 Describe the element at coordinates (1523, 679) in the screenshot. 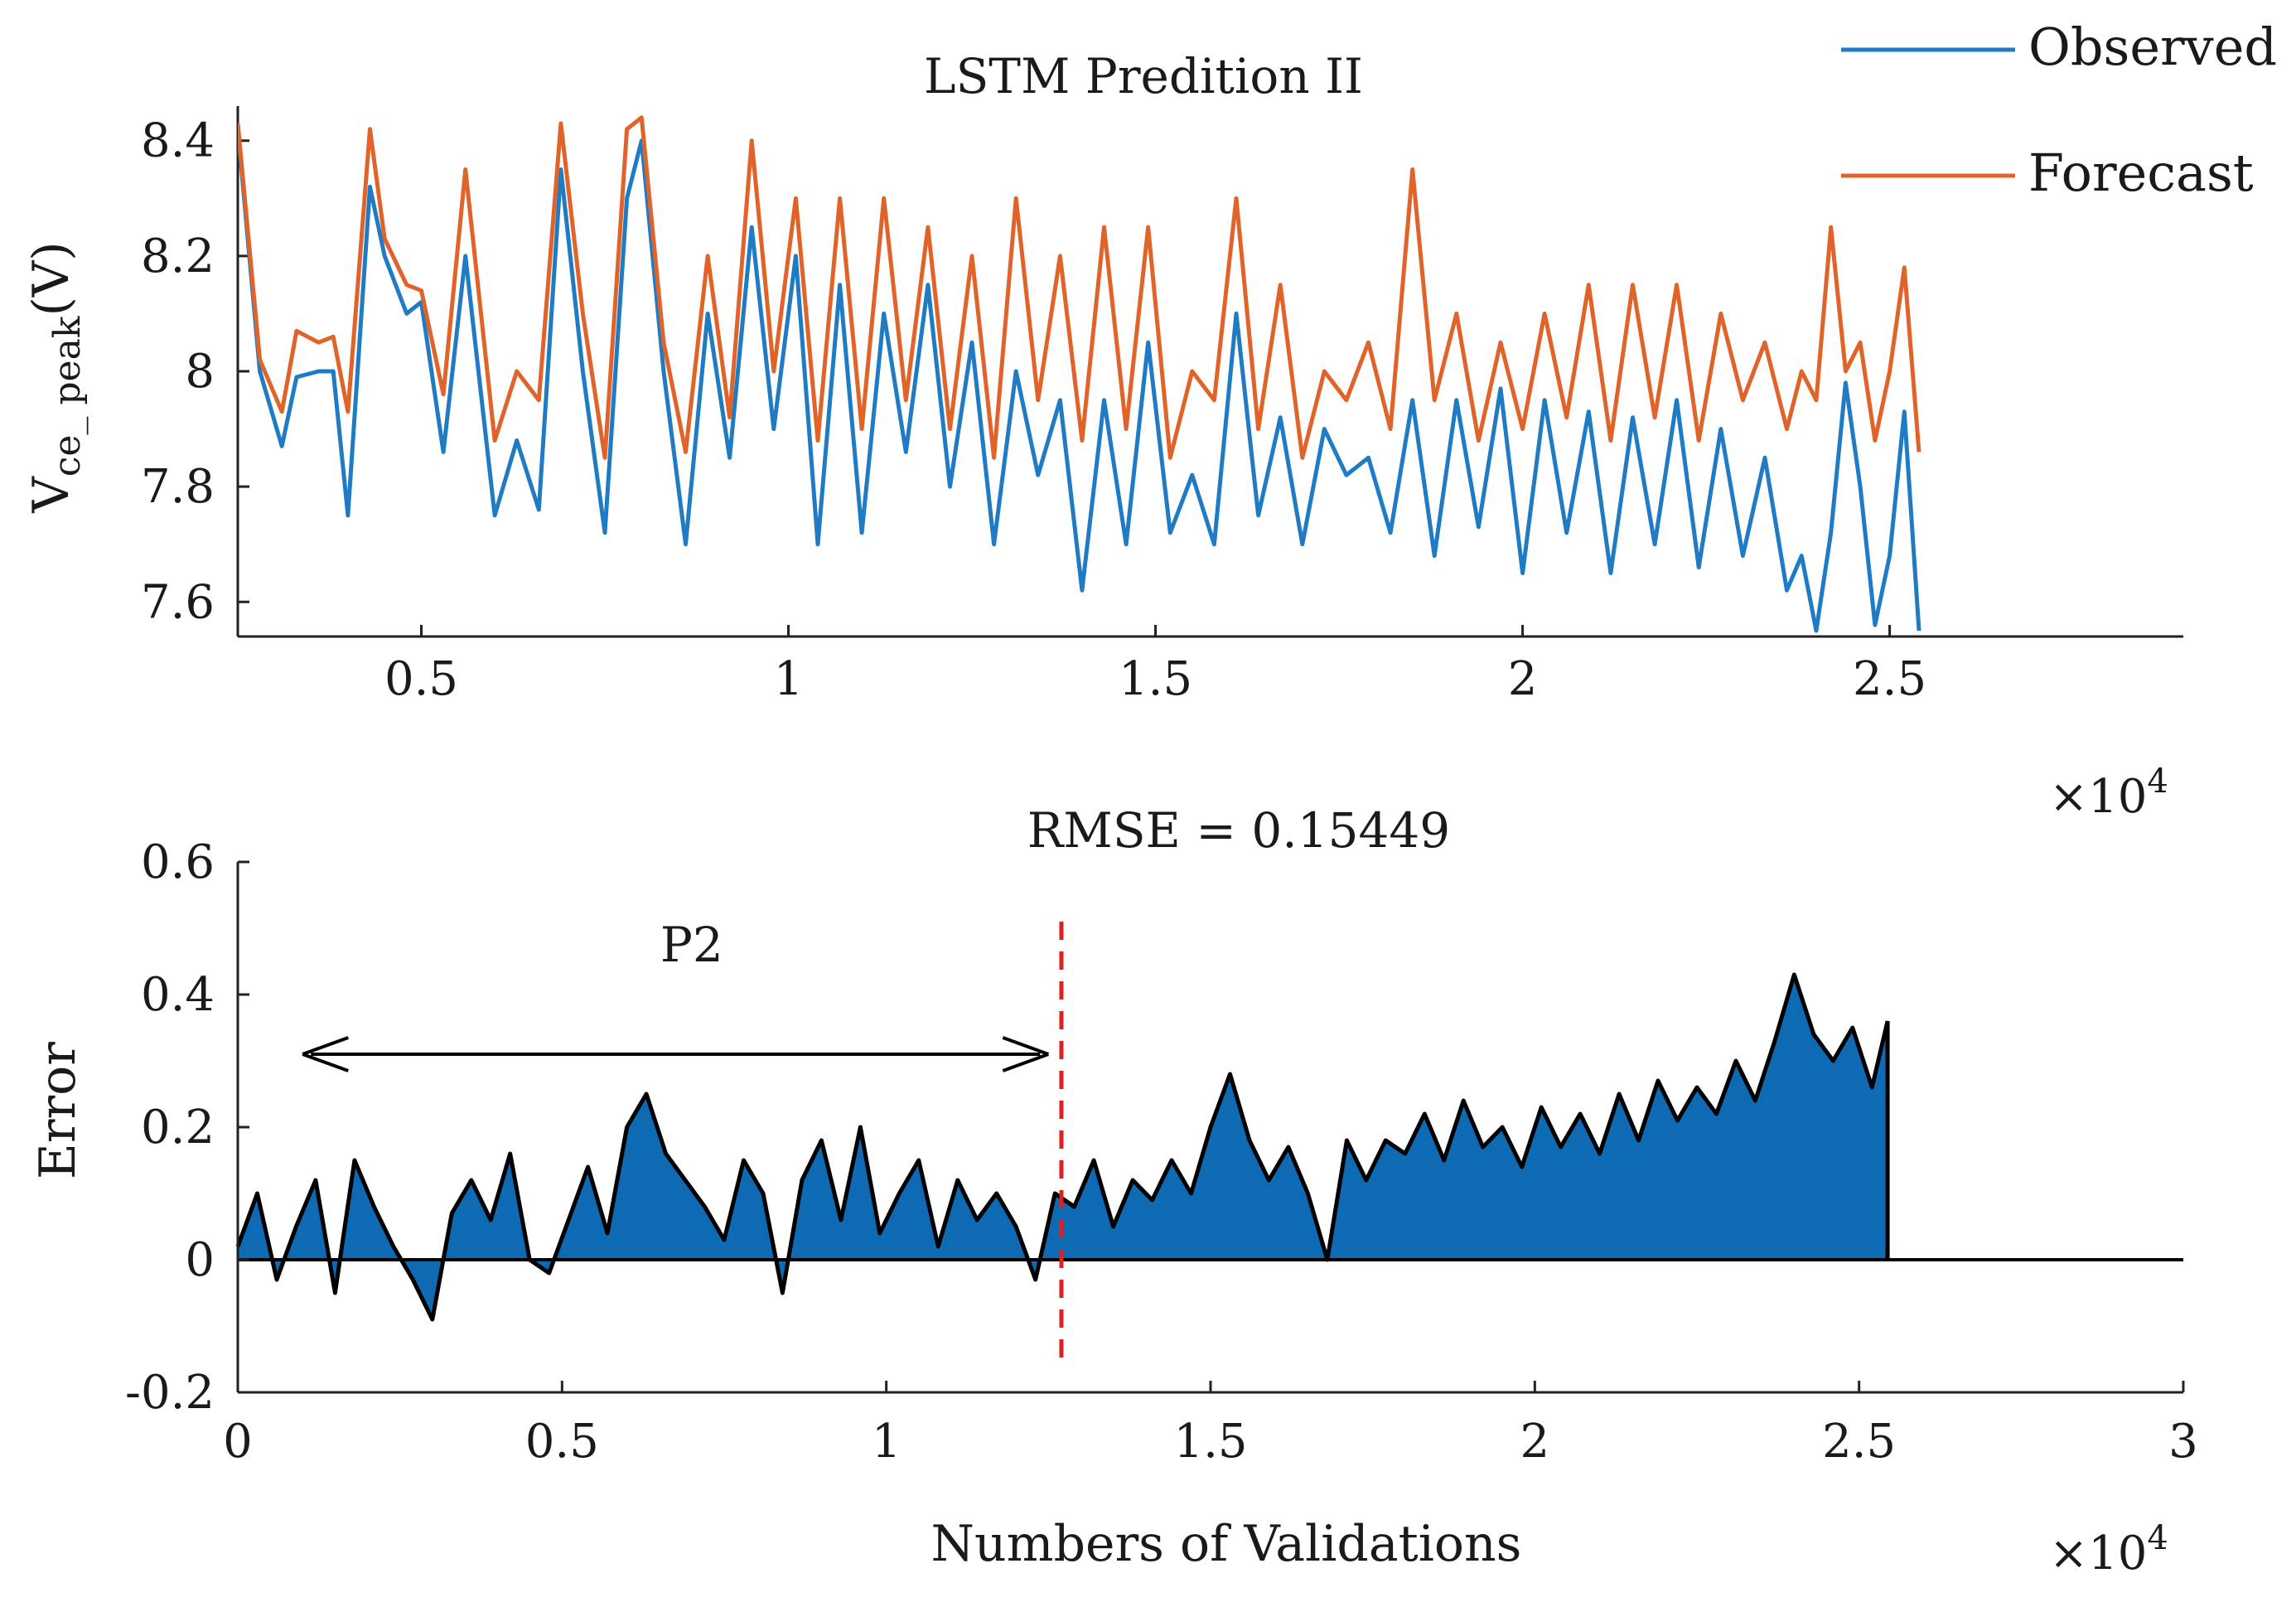

I see `top-x-tick-label: 2` at that location.